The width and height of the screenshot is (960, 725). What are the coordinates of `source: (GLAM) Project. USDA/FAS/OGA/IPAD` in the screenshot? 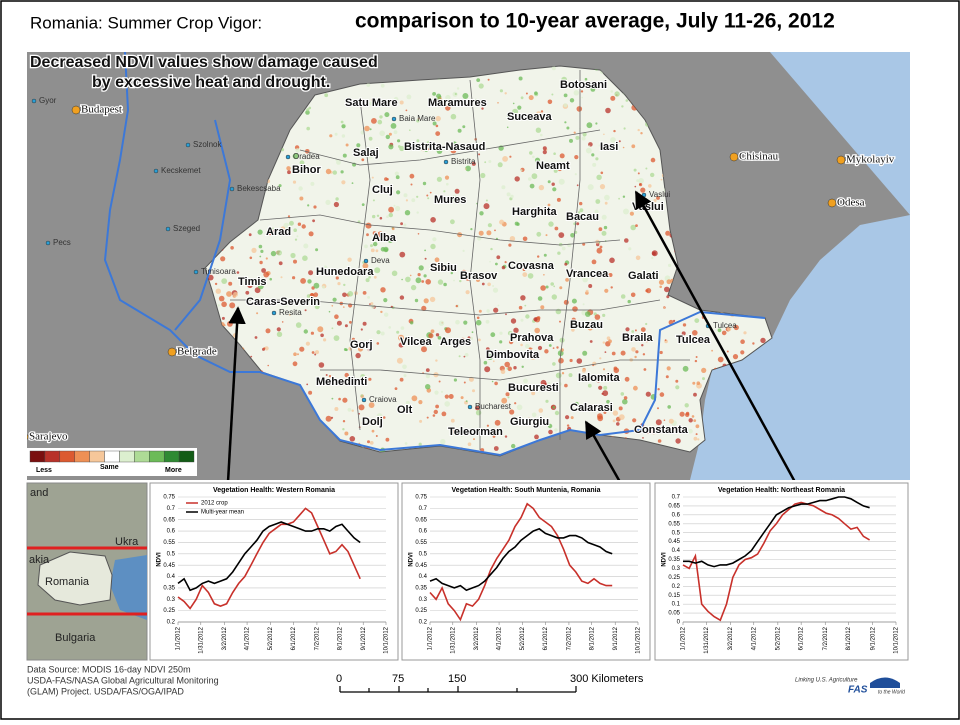 It's located at (105, 691).